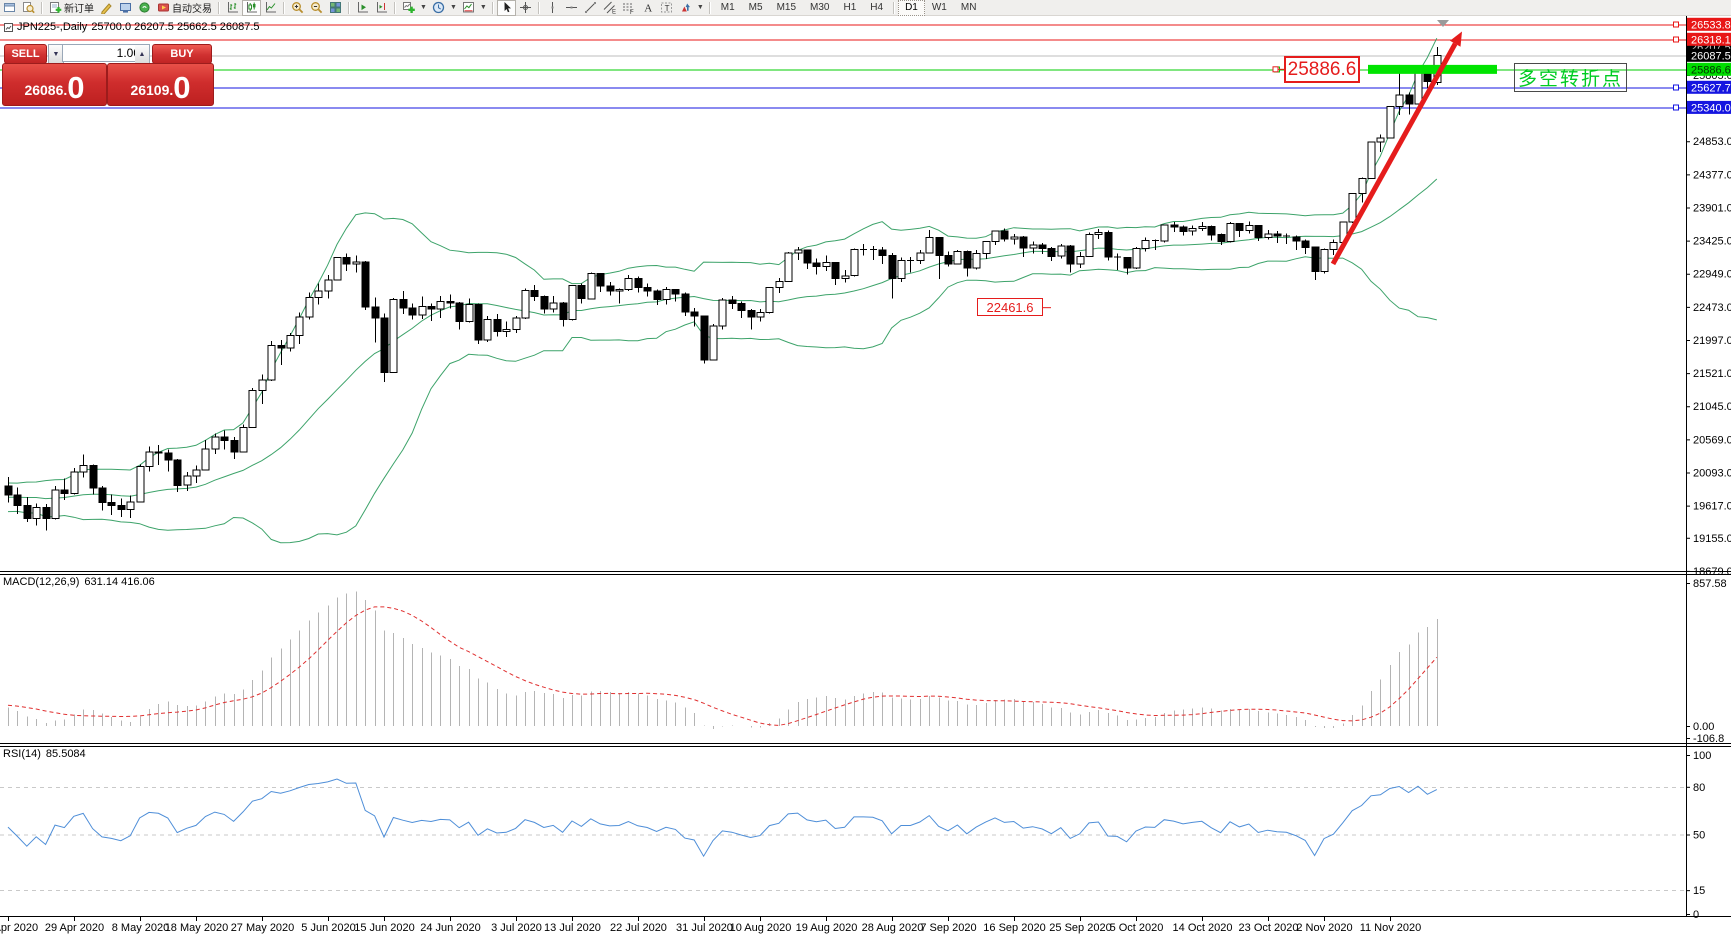  What do you see at coordinates (103, 53) in the screenshot?
I see `volume-input` at bounding box center [103, 53].